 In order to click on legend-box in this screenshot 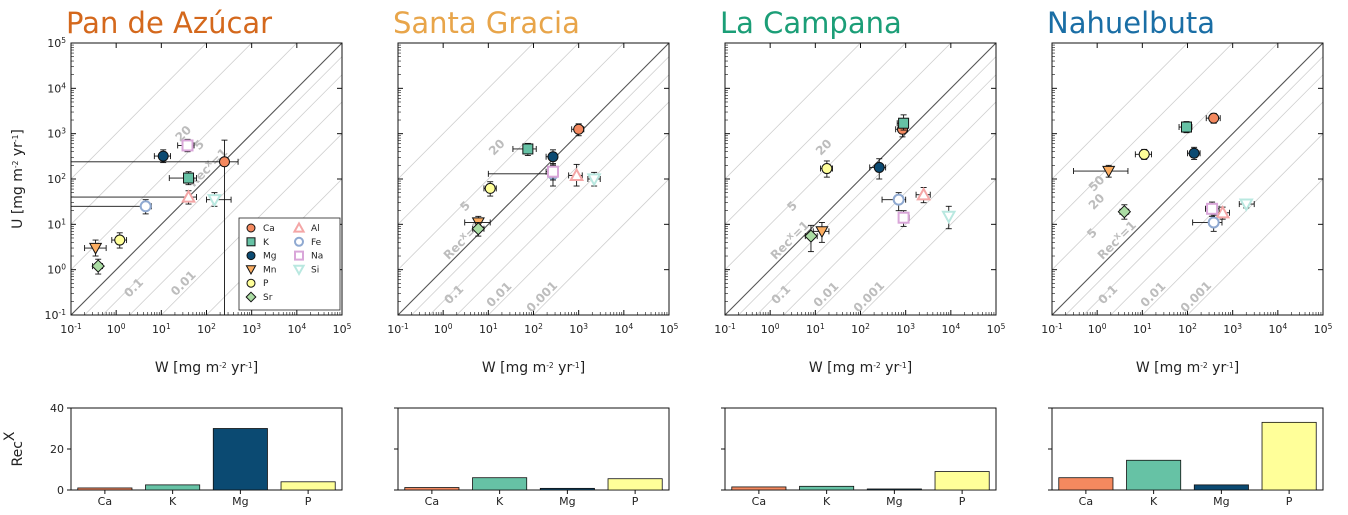, I will do `click(289, 264)`.